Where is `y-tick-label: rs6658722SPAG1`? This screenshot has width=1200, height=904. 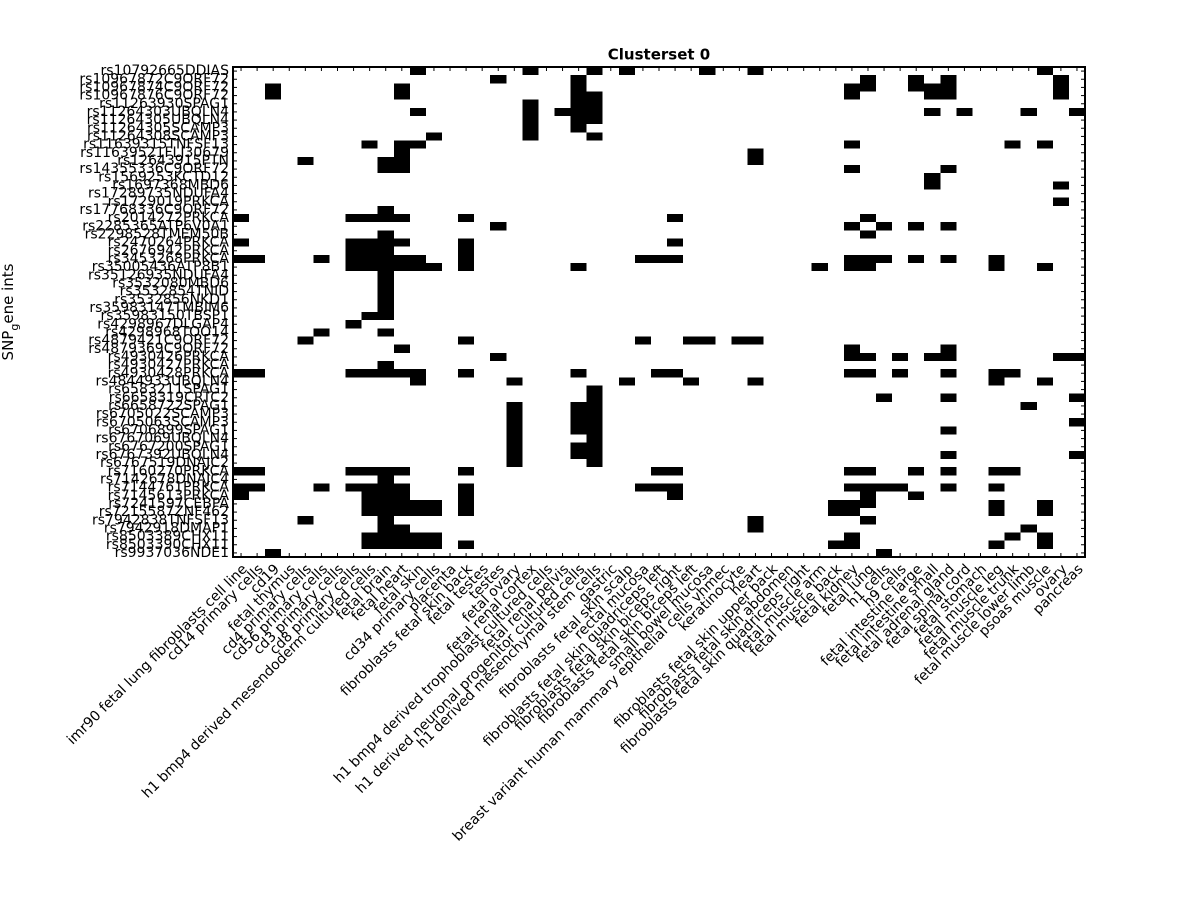 y-tick-label: rs6658722SPAG1 is located at coordinates (168, 406).